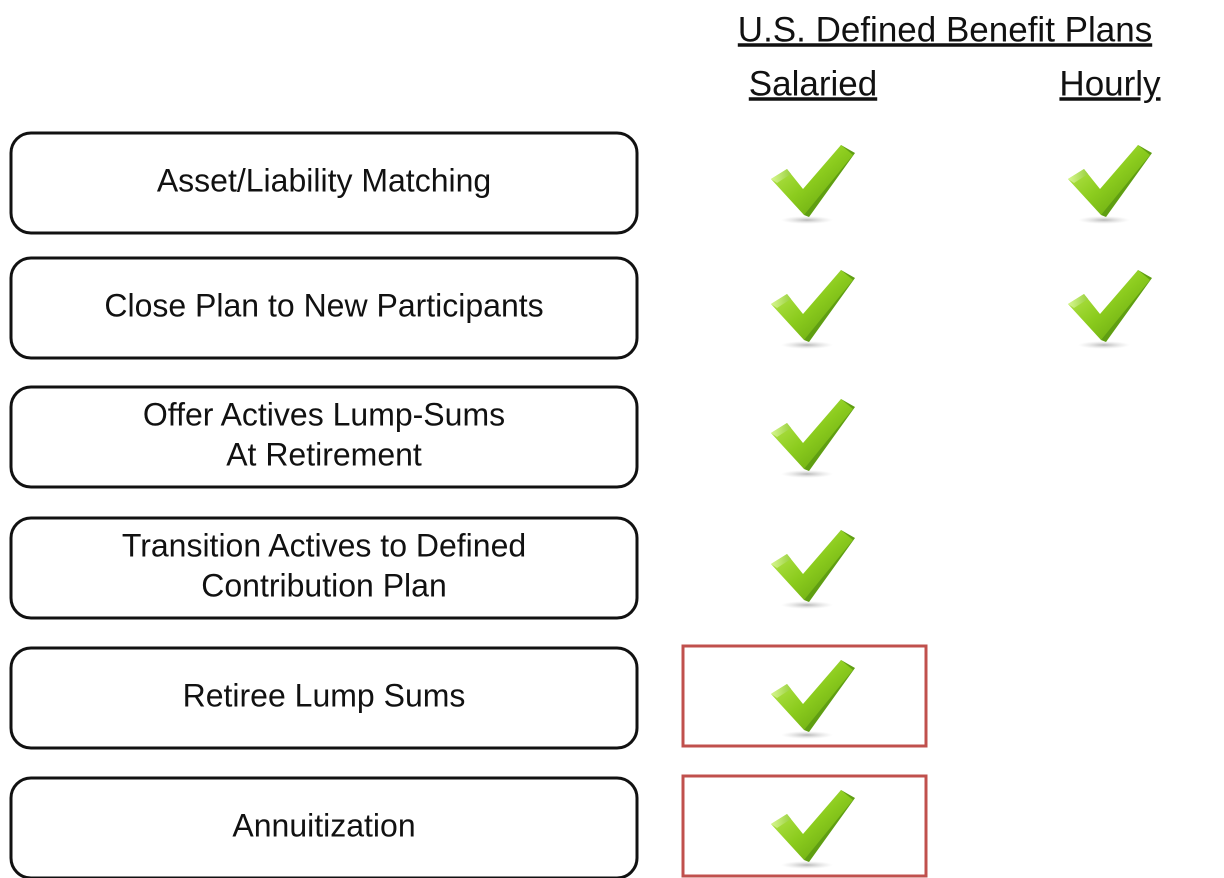  Describe the element at coordinates (324, 545) in the screenshot. I see `row-label: Transition Actives to Defined` at that location.